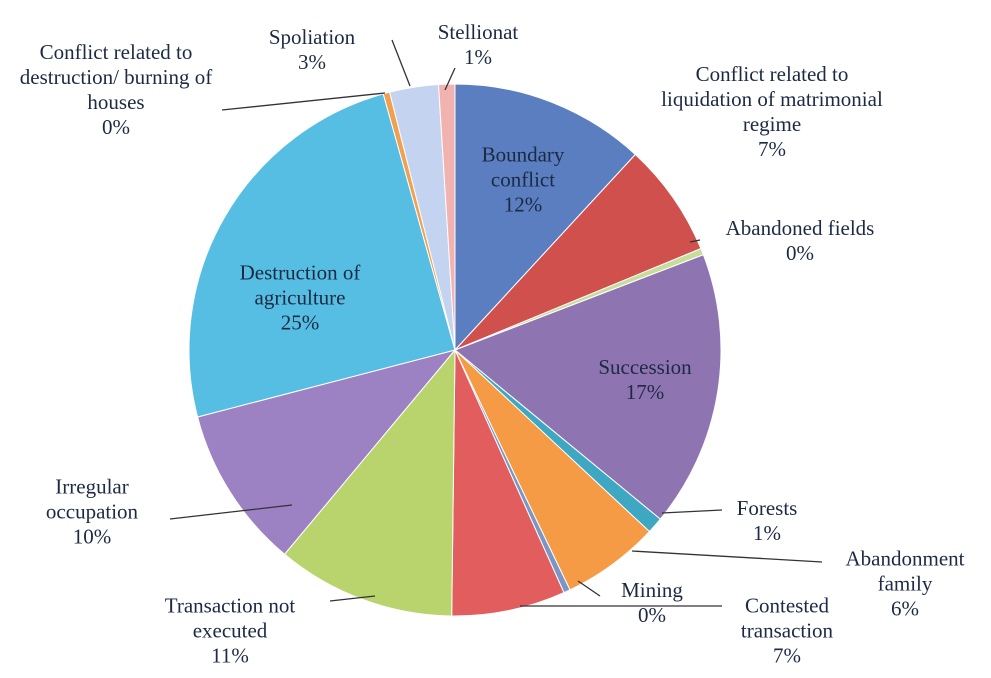 The image size is (991, 678). What do you see at coordinates (767, 508) in the screenshot?
I see `category-name: Forests` at bounding box center [767, 508].